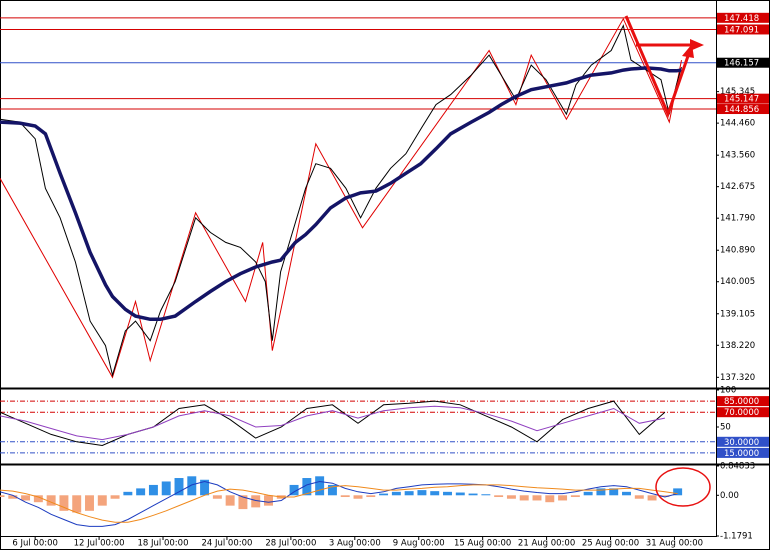 The width and height of the screenshot is (770, 550). I want to click on level-label: 70.0000, so click(741, 413).